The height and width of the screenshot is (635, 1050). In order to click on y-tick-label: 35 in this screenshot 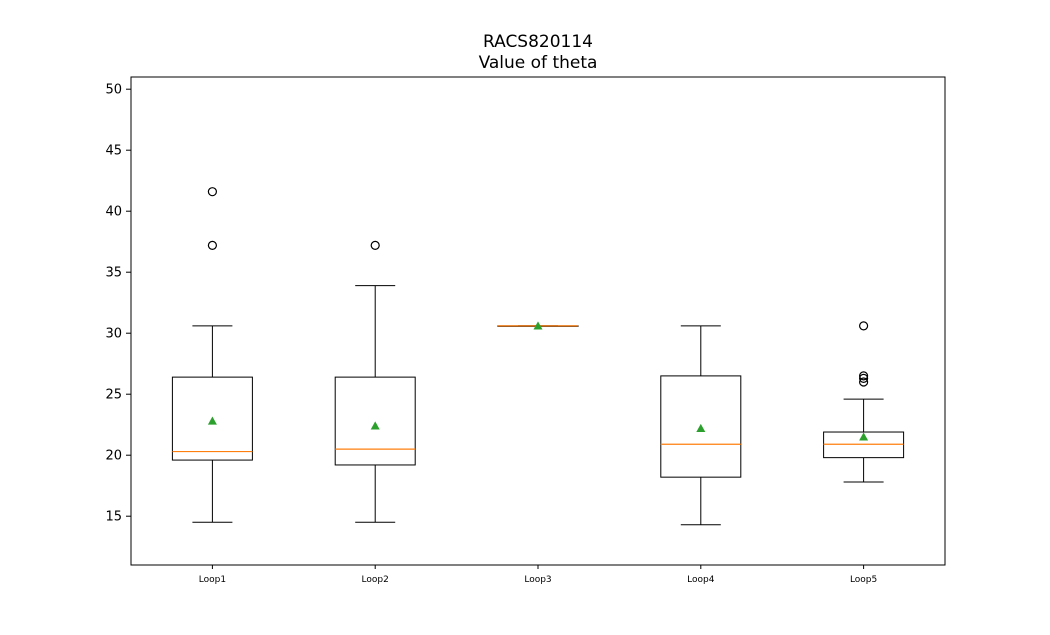, I will do `click(113, 273)`.